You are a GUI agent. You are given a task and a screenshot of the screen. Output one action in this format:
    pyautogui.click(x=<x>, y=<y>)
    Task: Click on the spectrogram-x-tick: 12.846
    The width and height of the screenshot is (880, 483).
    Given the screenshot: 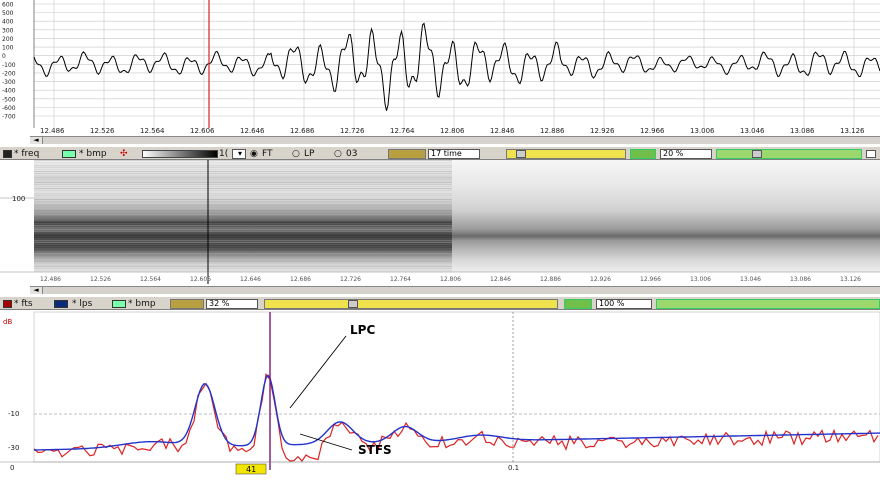 What is the action you would take?
    pyautogui.click(x=500, y=279)
    